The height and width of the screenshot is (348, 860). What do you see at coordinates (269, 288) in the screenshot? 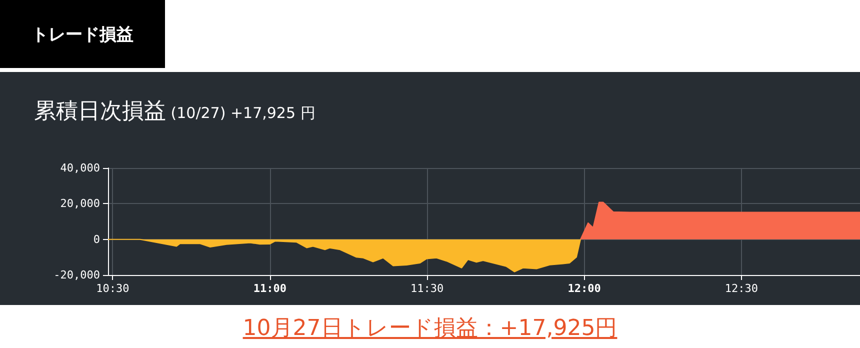
I see `x-tick-label: 11:00` at bounding box center [269, 288].